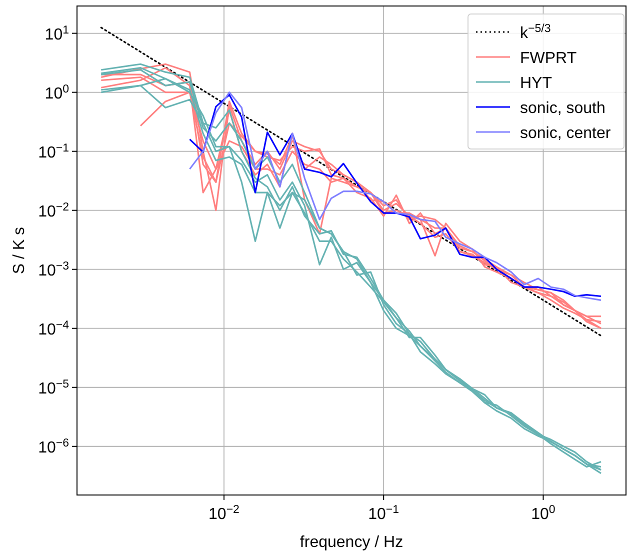 The image size is (634, 557). Describe the element at coordinates (53, 210) in the screenshot. I see `y-tick-label: 10$^{−2}$` at that location.